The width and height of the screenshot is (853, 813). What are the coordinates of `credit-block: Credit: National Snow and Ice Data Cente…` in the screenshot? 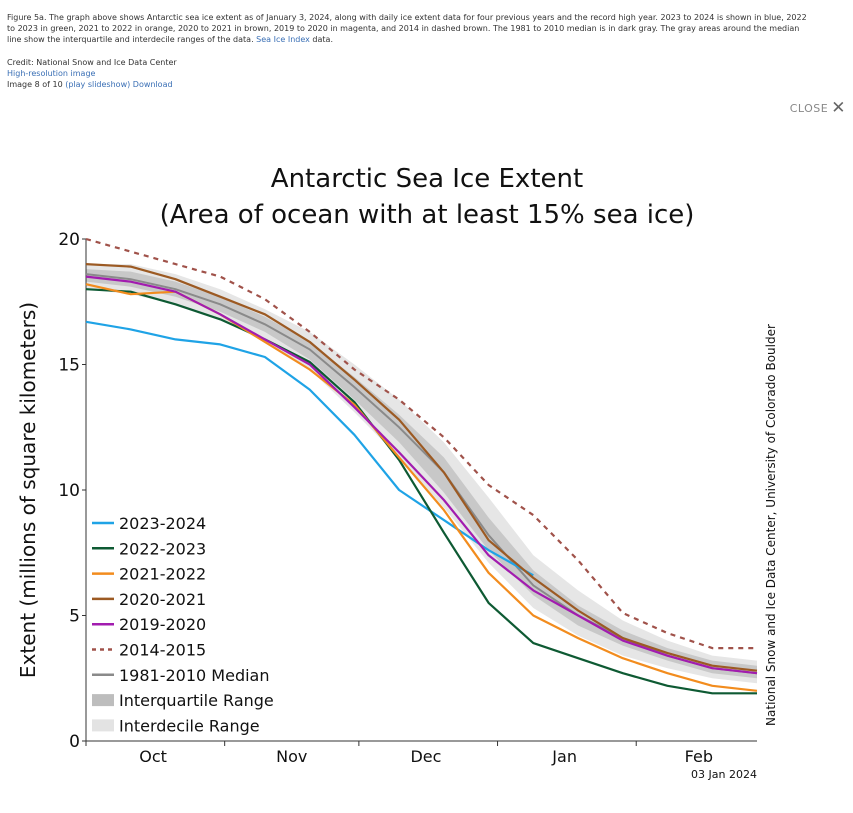 It's located at (92, 73).